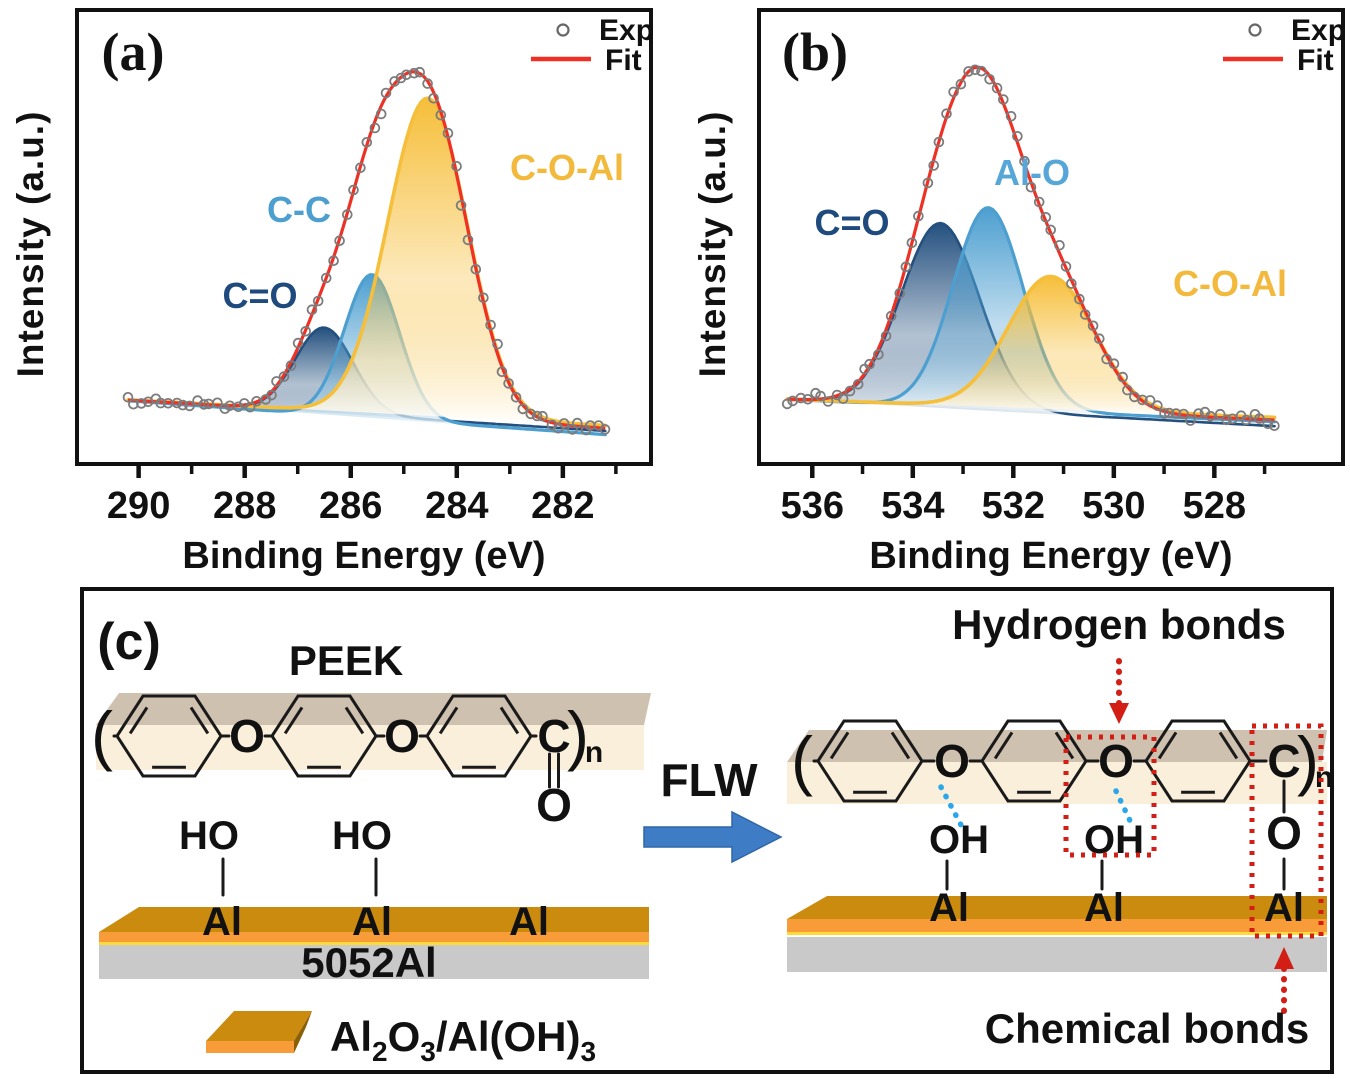  Describe the element at coordinates (363, 556) in the screenshot. I see `x-axis-title: Binding Energy (eV)` at that location.